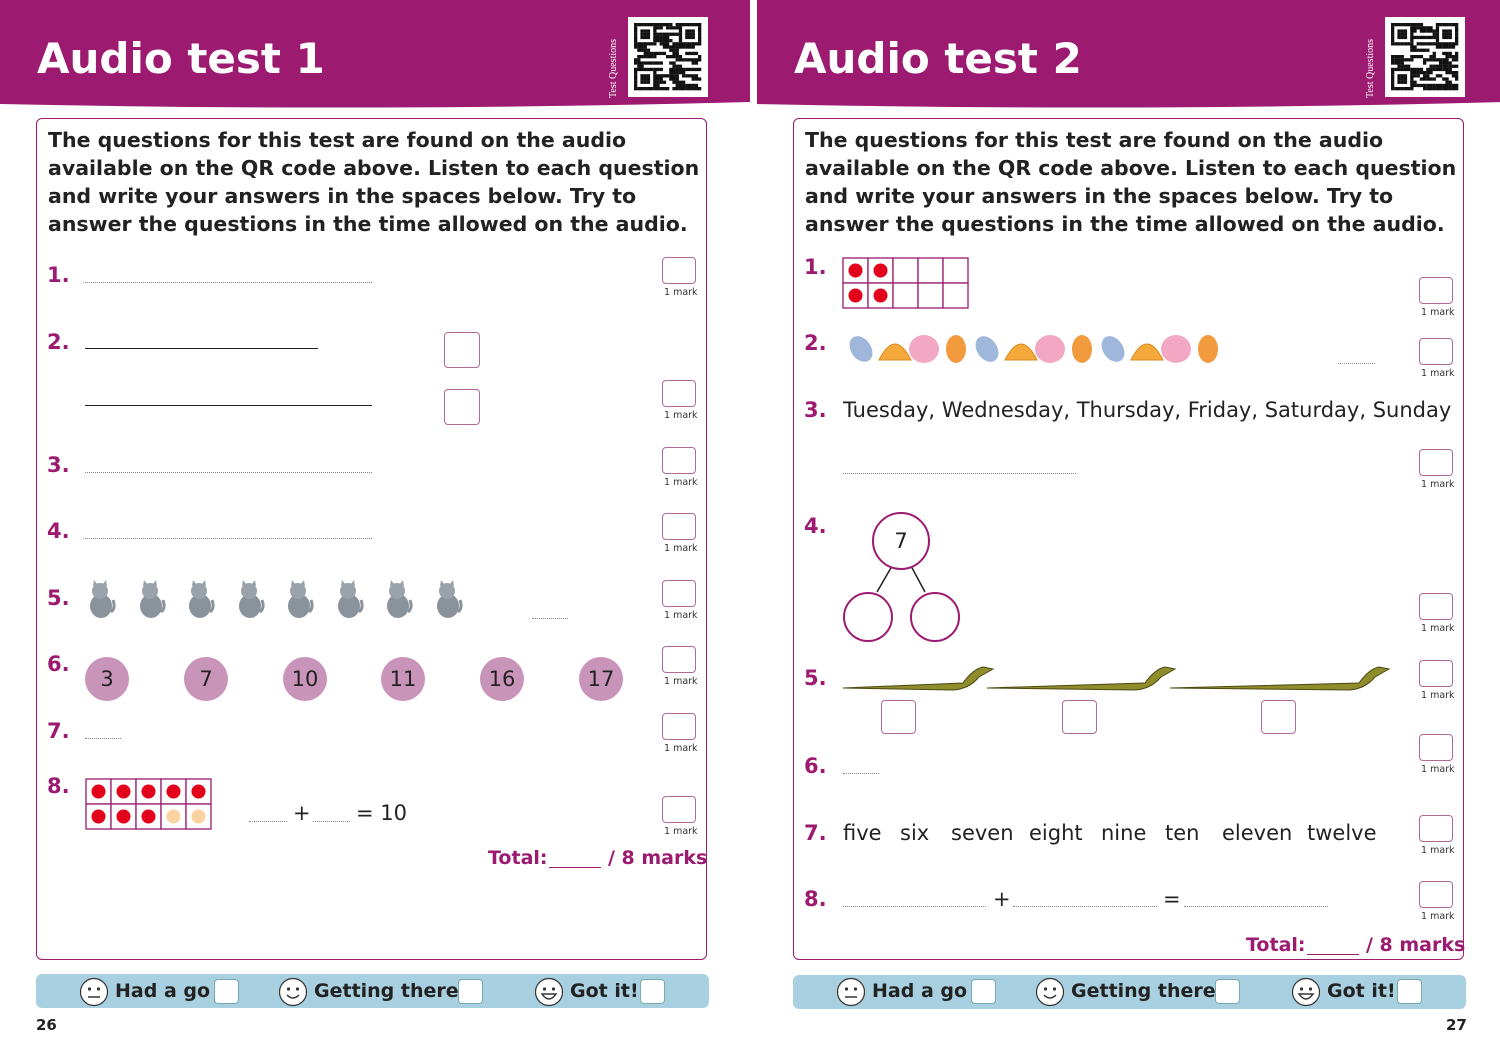 Image resolution: width=1500 pixels, height=1061 pixels. Describe the element at coordinates (1257, 833) in the screenshot. I see `number-word: eleven` at that location.